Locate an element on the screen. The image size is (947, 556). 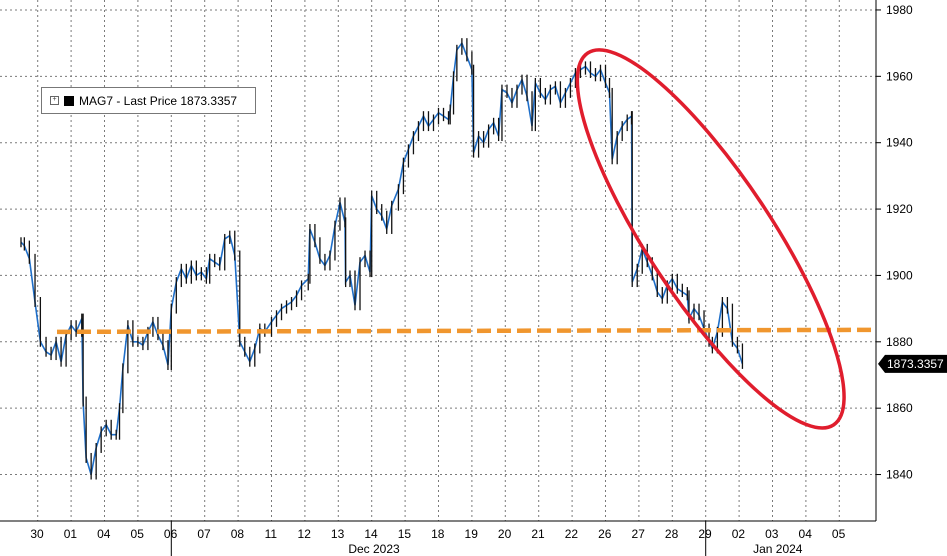
last-price-tag: 1873.3357 is located at coordinates (912, 363).